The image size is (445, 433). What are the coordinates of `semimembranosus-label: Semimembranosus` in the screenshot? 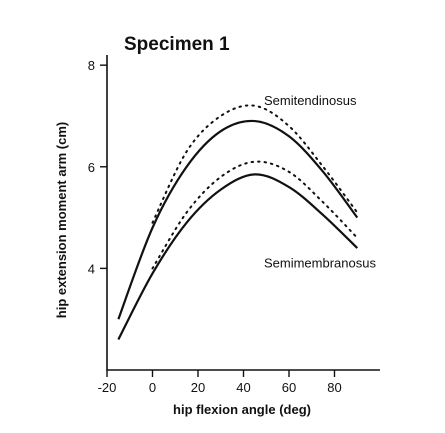 It's located at (320, 262).